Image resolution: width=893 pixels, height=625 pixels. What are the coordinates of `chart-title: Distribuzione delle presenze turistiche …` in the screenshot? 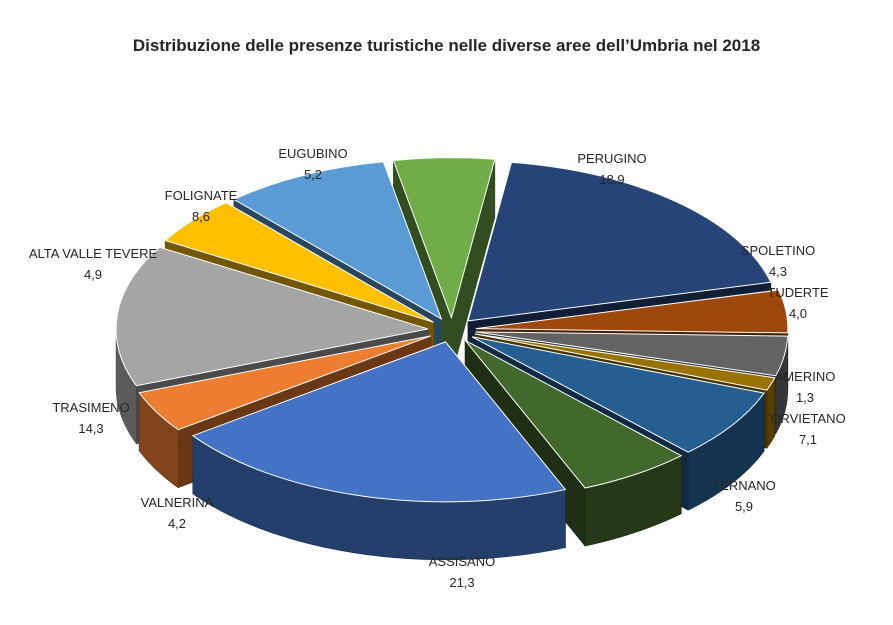 It's located at (446, 45).